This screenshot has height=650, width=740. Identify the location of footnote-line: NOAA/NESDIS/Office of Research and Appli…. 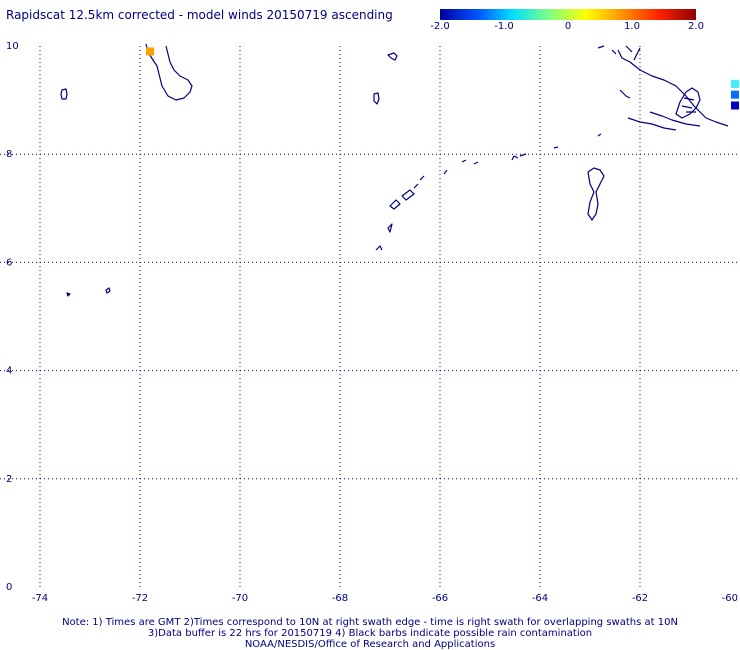
(370, 644).